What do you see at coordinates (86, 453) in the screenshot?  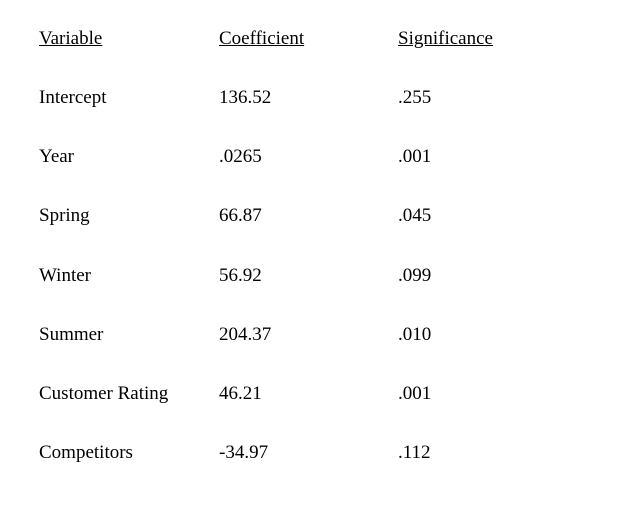 I see `table-cell: Competitors` at bounding box center [86, 453].